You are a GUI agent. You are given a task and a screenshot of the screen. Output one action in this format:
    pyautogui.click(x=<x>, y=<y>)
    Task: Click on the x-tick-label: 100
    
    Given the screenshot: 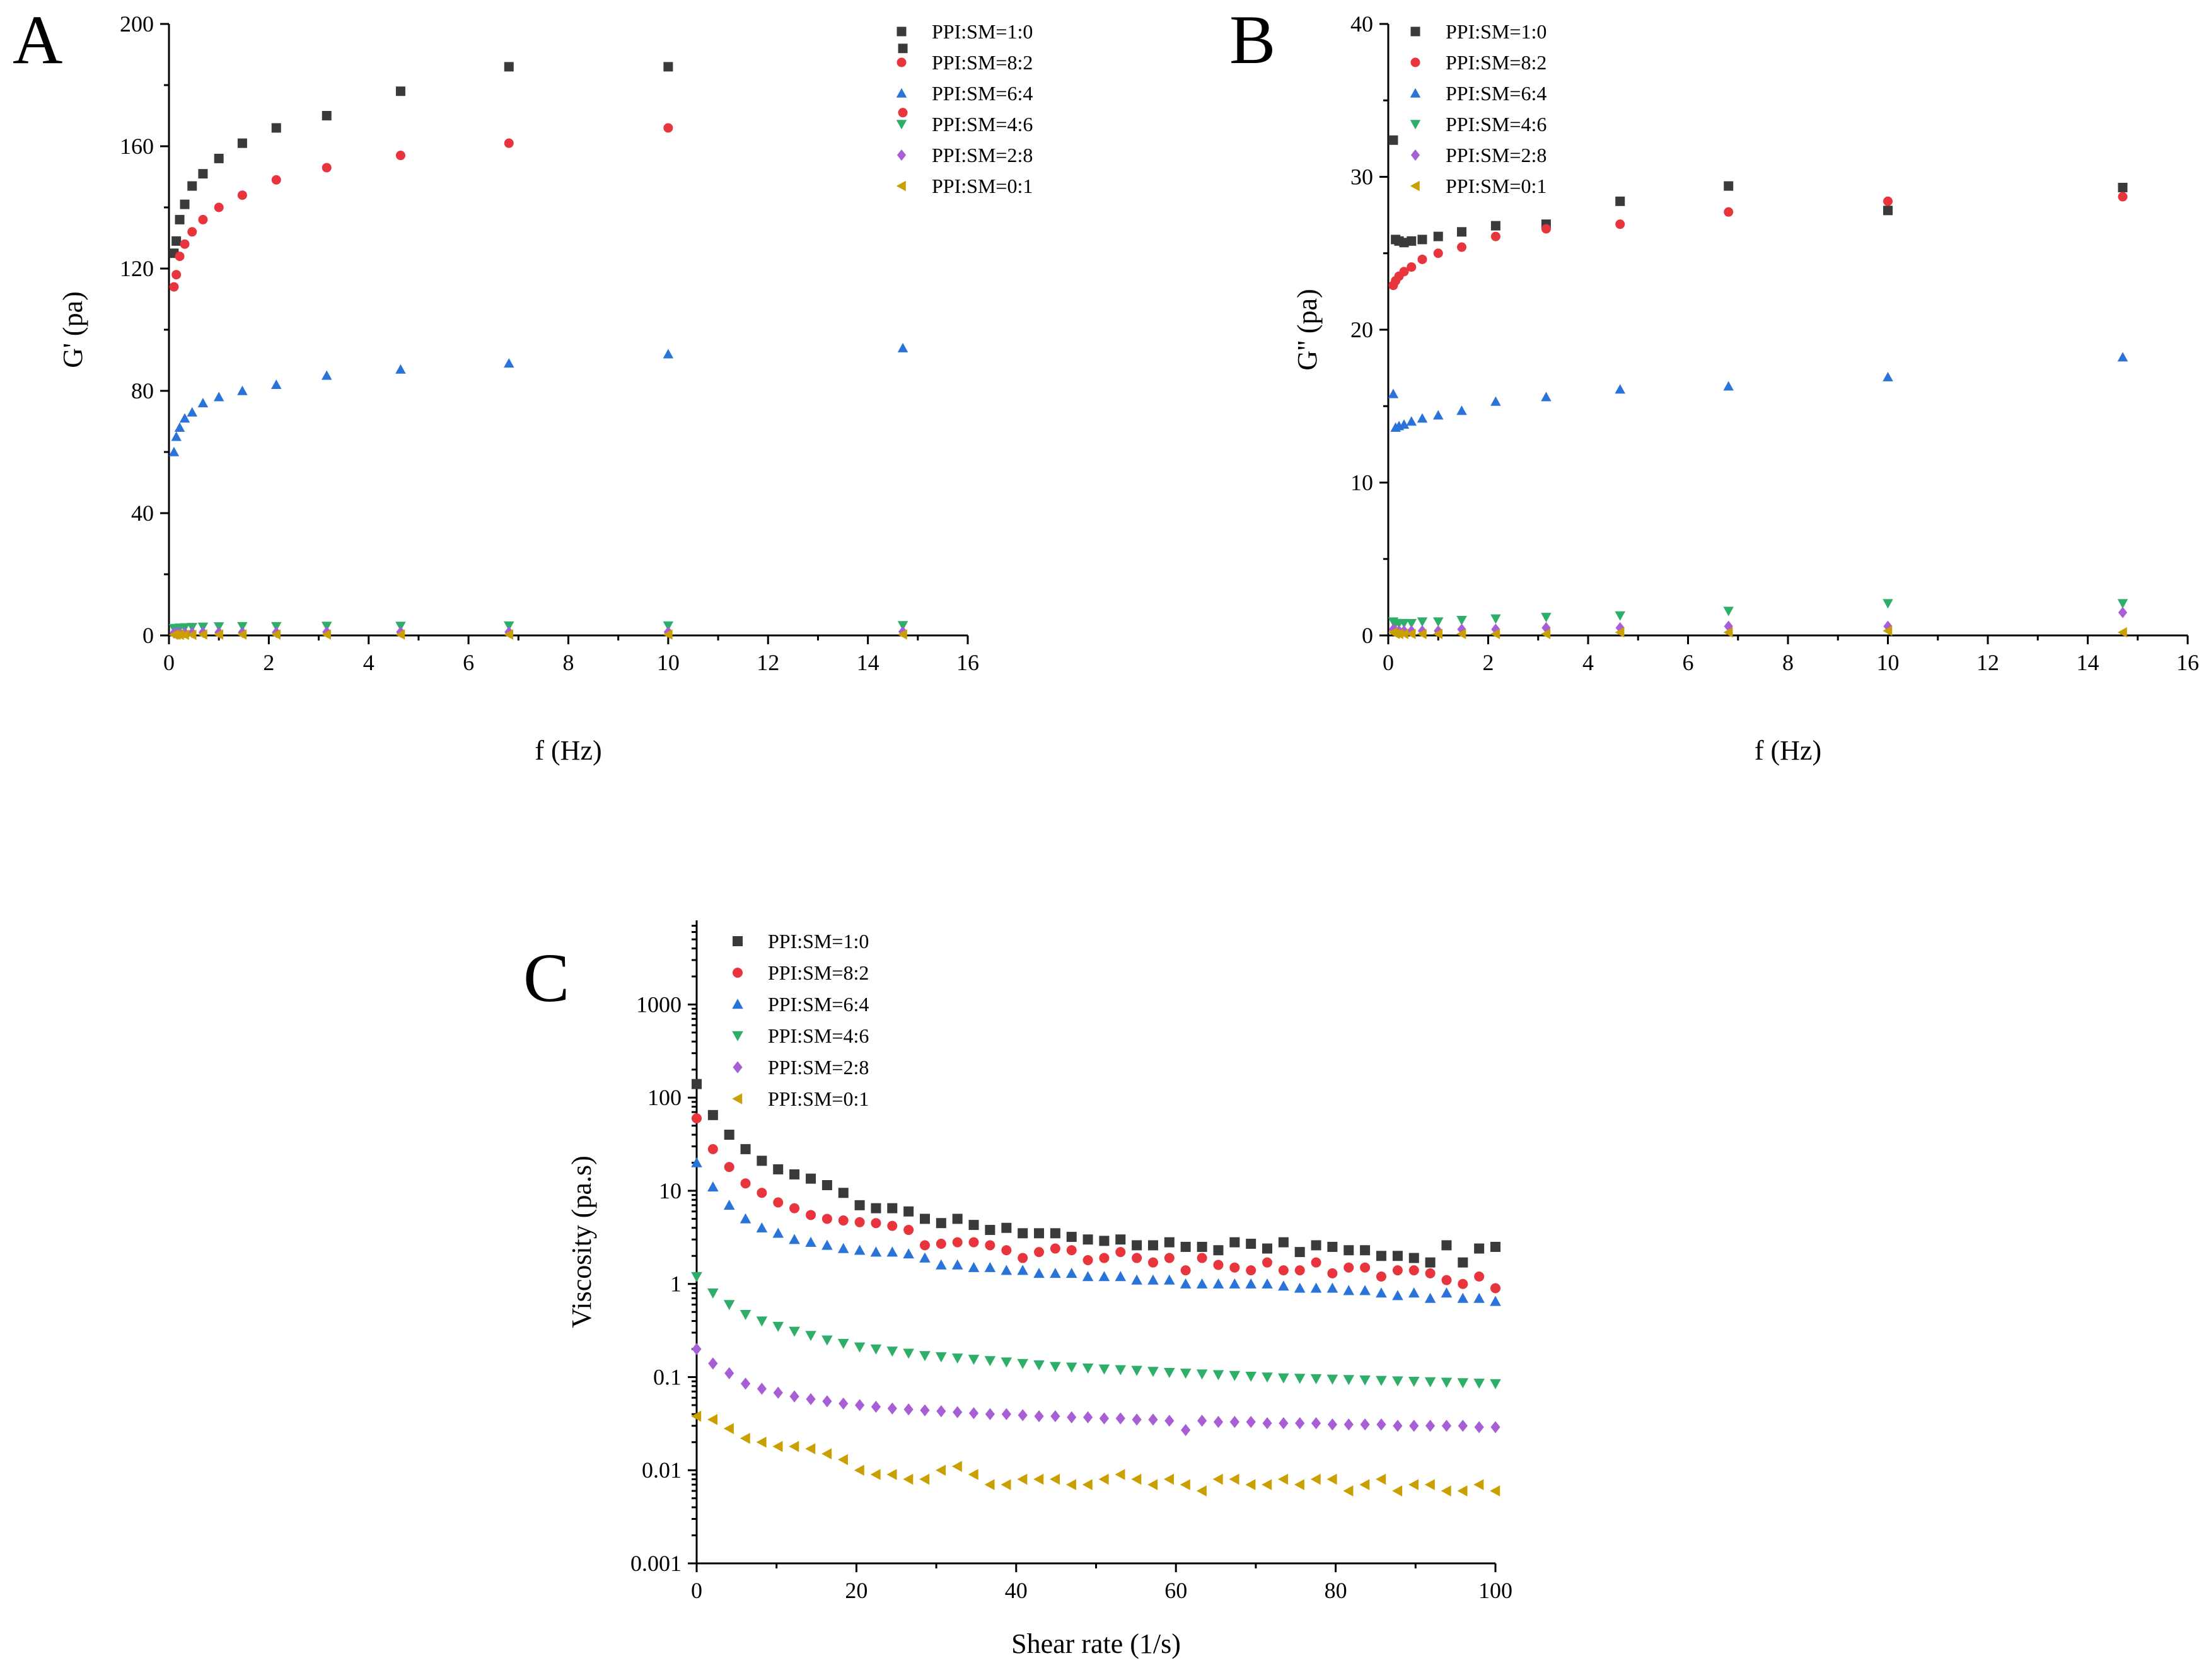 What is the action you would take?
    pyautogui.click(x=1495, y=1590)
    